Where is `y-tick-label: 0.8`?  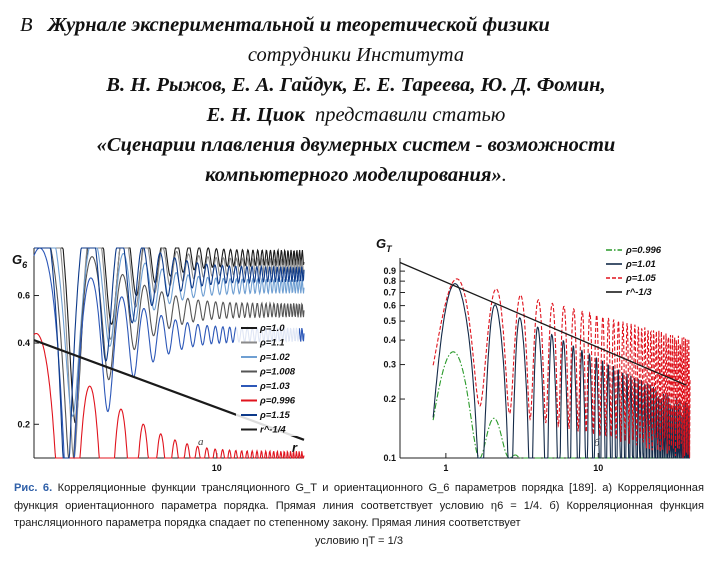 y-tick-label: 0.8 is located at coordinates (389, 281).